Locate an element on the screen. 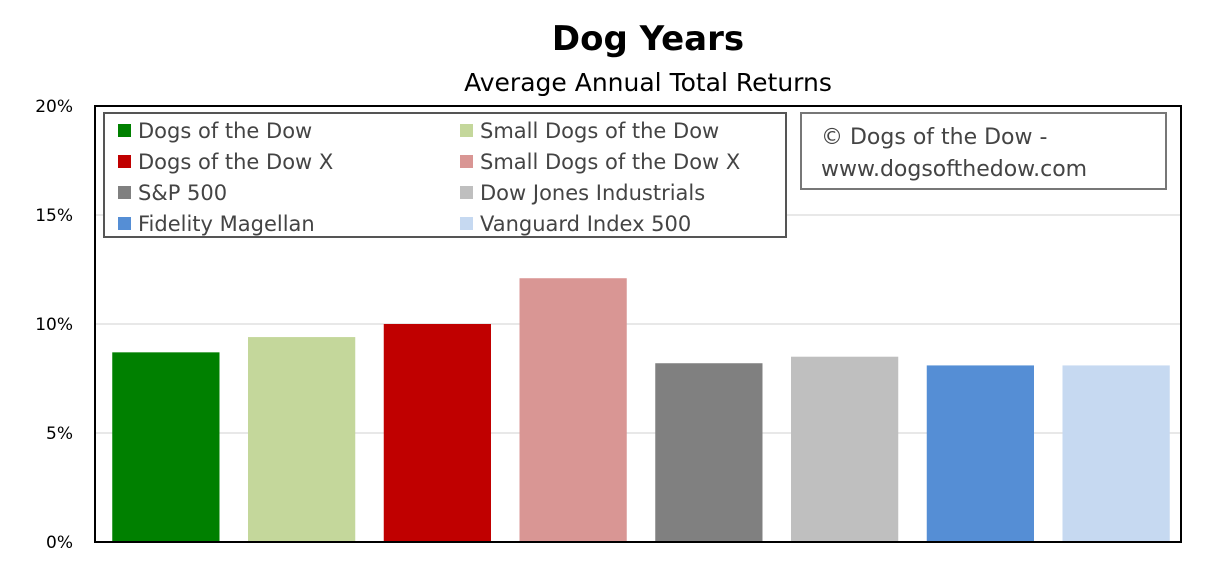  chart-subtitle: Average Annual Total Returns is located at coordinates (648, 82).